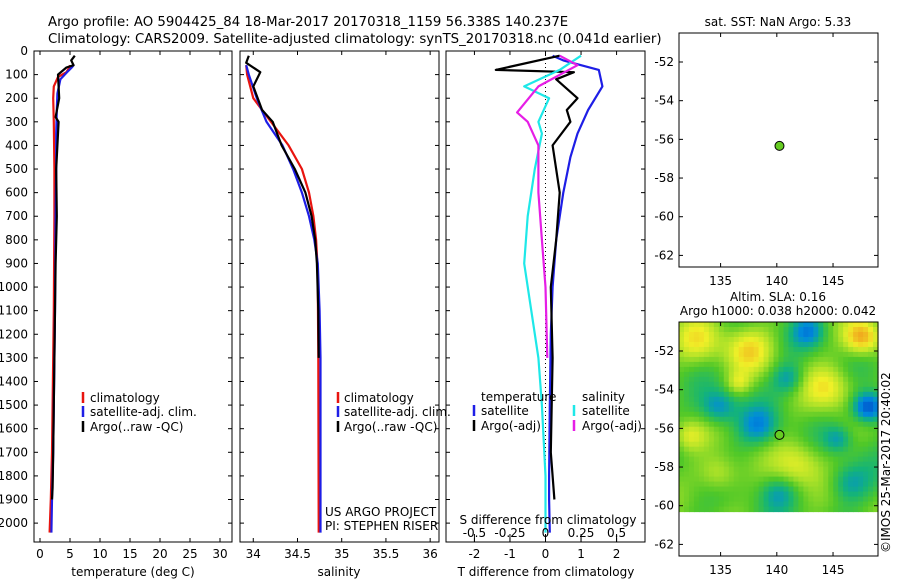 The height and width of the screenshot is (580, 900). What do you see at coordinates (16, 75) in the screenshot?
I see `temp-ytick-label: 100` at bounding box center [16, 75].